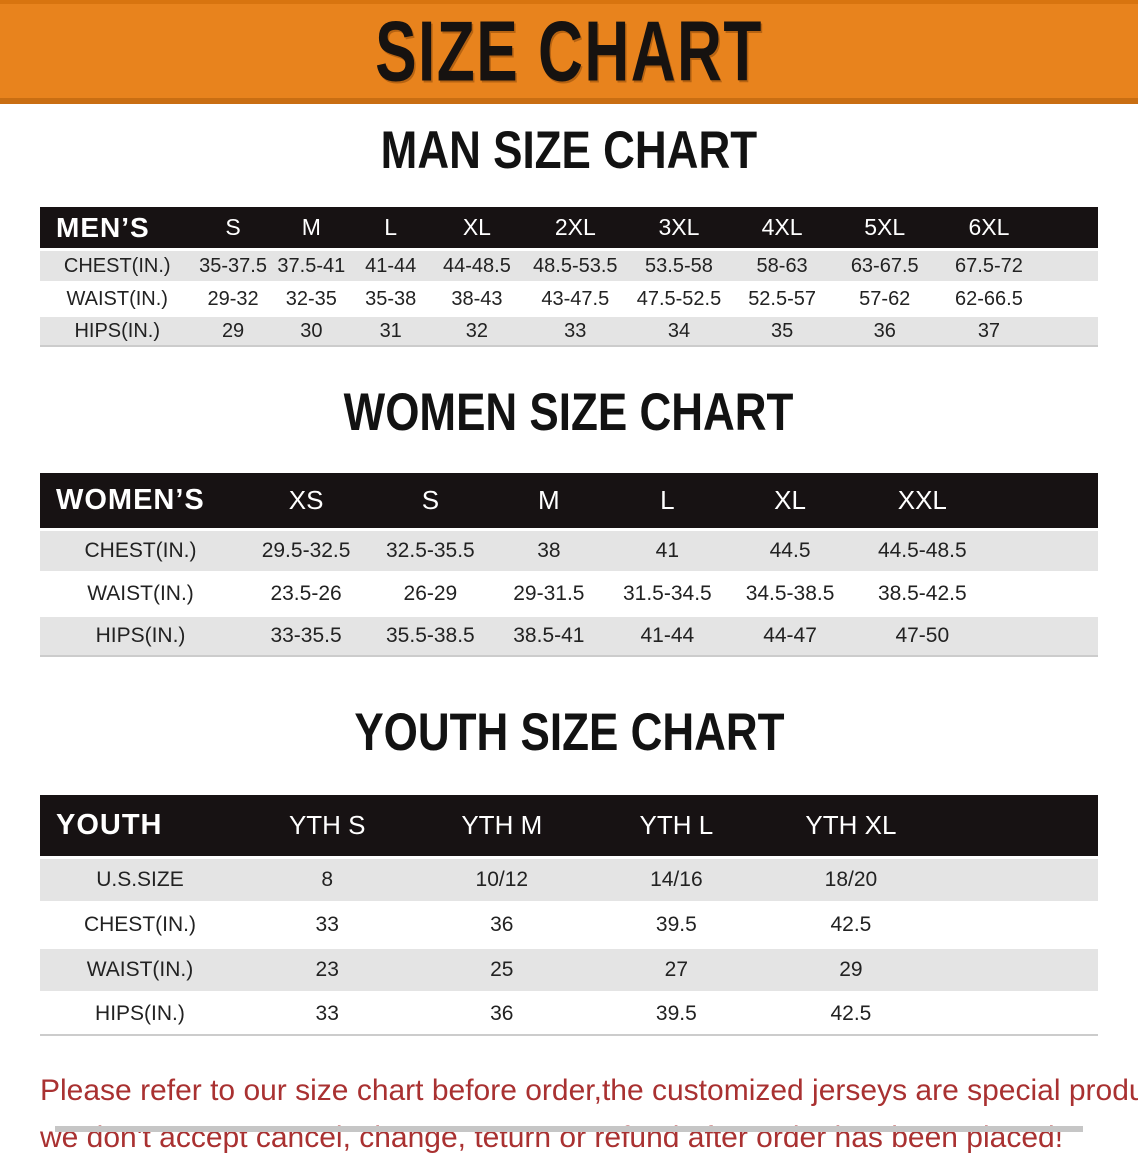 The image size is (1138, 1161). What do you see at coordinates (549, 551) in the screenshot?
I see `size-value: 38` at bounding box center [549, 551].